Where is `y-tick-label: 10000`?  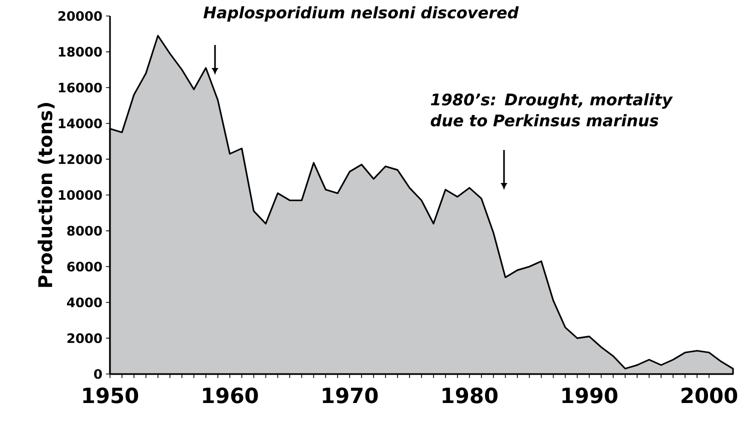
y-tick-label: 10000 is located at coordinates (80, 195).